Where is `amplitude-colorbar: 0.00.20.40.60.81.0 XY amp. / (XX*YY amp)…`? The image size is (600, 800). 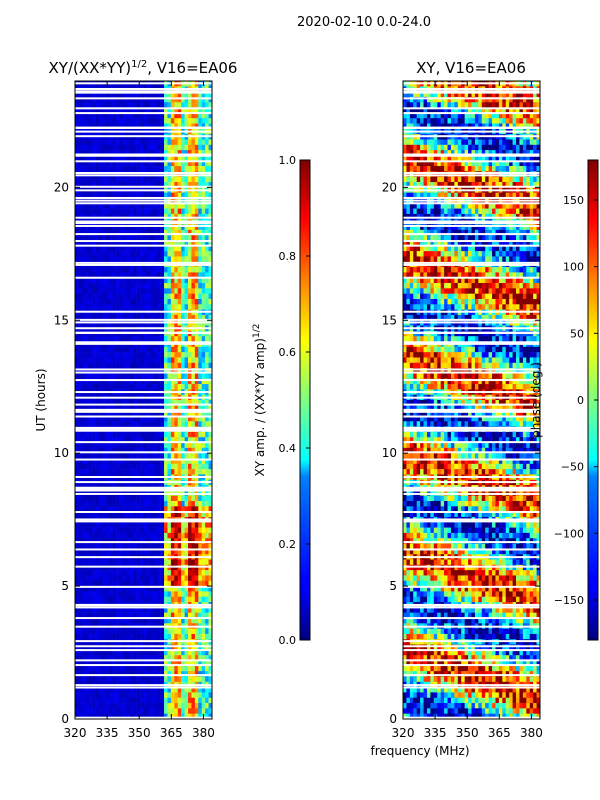 amplitude-colorbar: 0.00.20.40.60.81.0 XY amp. / (XX*YY amp)… is located at coordinates (281, 400).